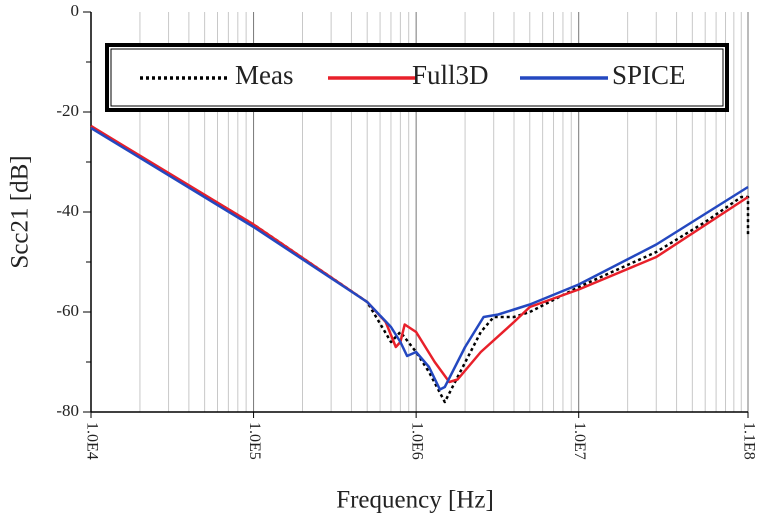  Describe the element at coordinates (579, 441) in the screenshot. I see `x-tick-label: 1.0E7` at that location.